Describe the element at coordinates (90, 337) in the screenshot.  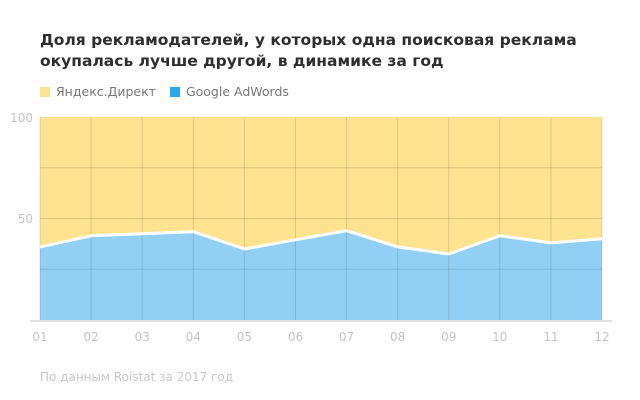
I see `x-tick-label: 02` at that location.